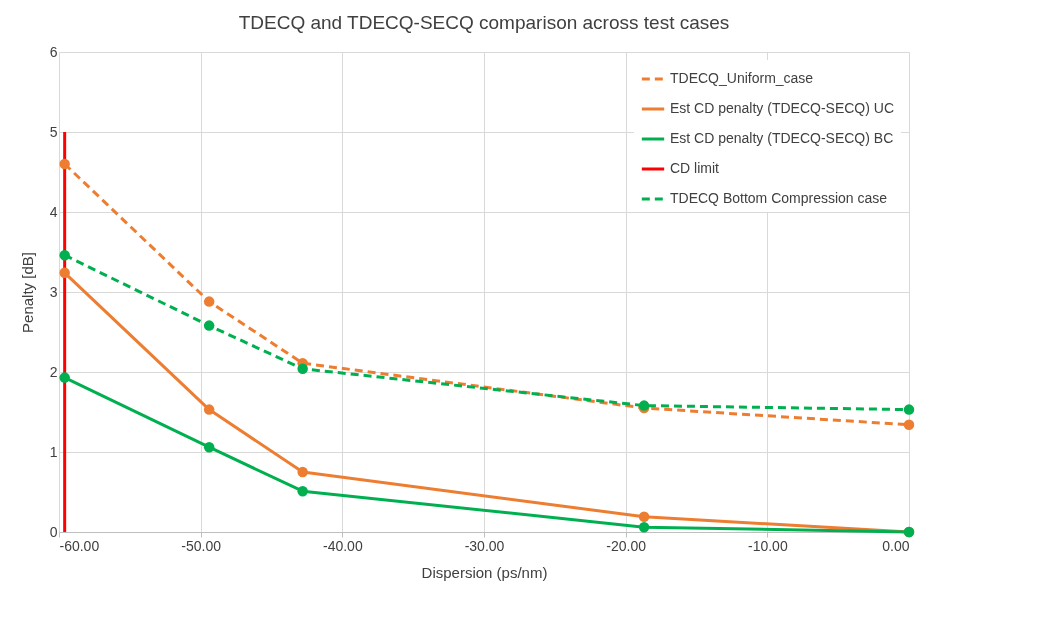  I want to click on legend-label: Est CD penalty (TDECQ-SECQ) BC, so click(782, 138).